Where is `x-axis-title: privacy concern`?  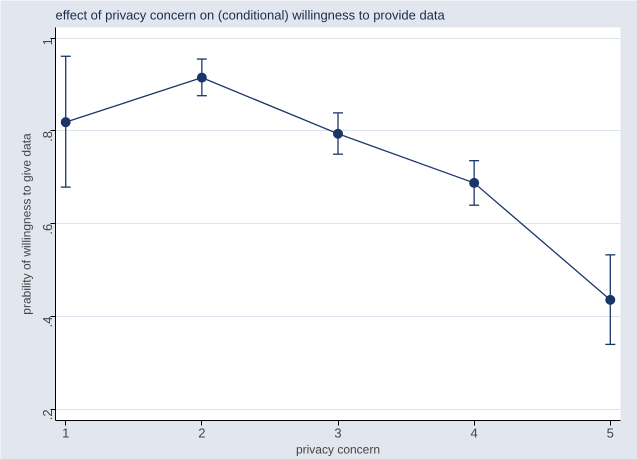
x-axis-title: privacy concern is located at coordinates (338, 449).